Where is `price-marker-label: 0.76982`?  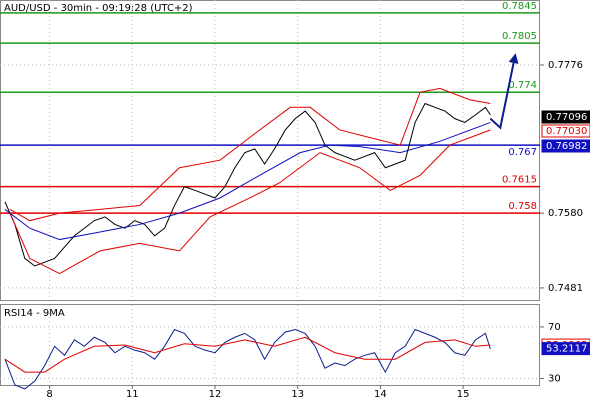 price-marker-label: 0.76982 is located at coordinates (566, 146).